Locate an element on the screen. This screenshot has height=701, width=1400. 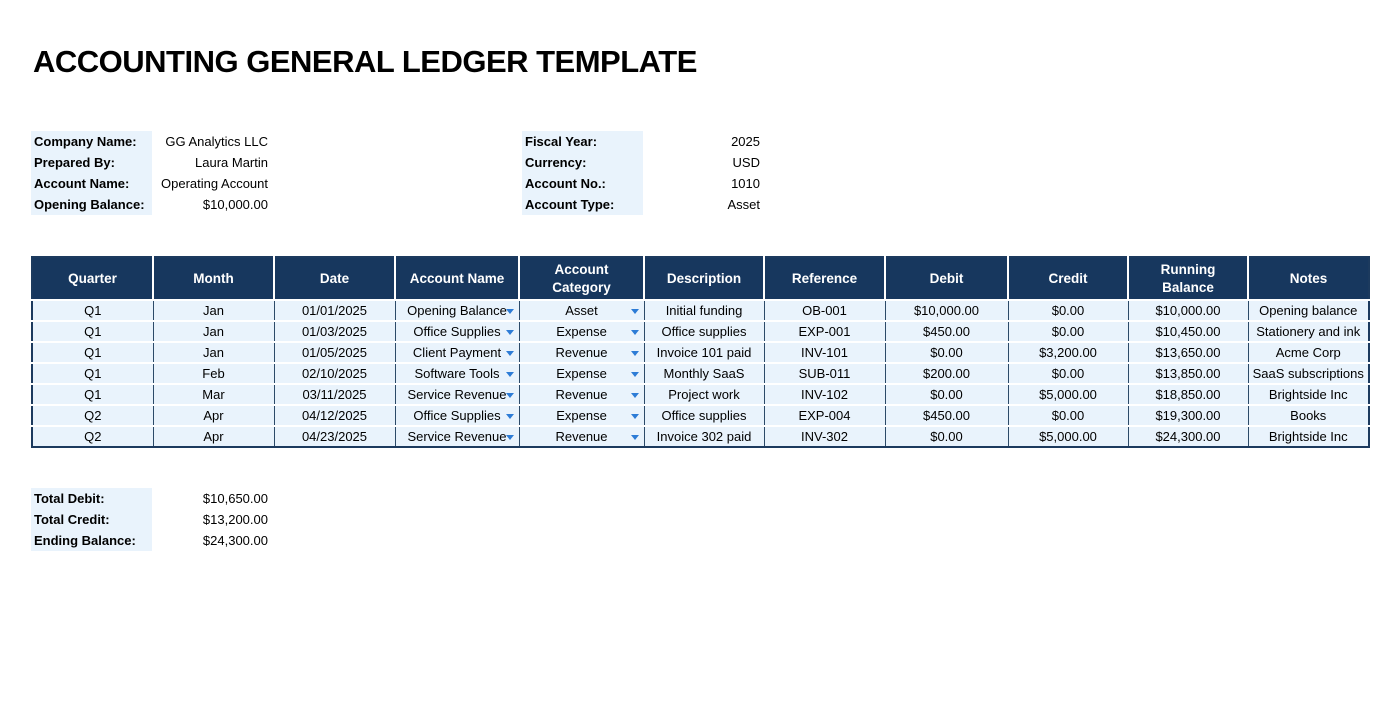
cell-reference: EXP-001 is located at coordinates (825, 332).